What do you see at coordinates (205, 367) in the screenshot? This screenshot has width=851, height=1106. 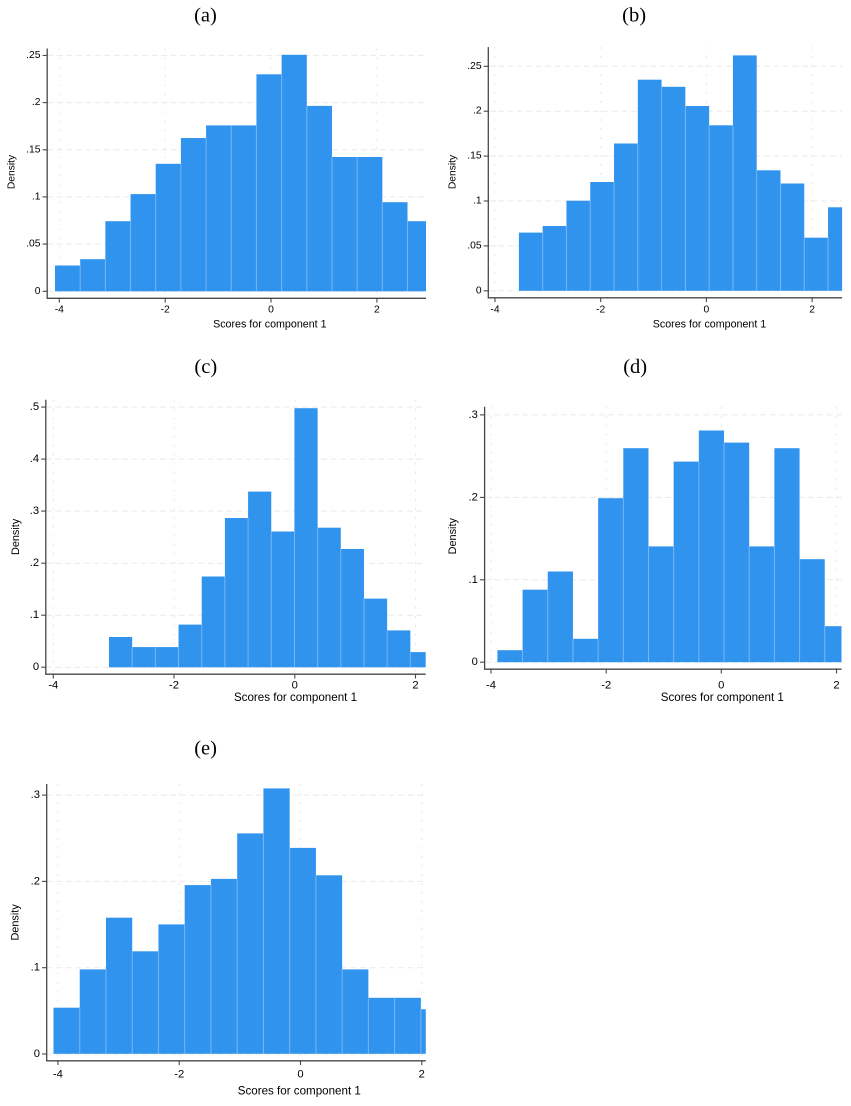 I see `svg-text: (c)` at bounding box center [205, 367].